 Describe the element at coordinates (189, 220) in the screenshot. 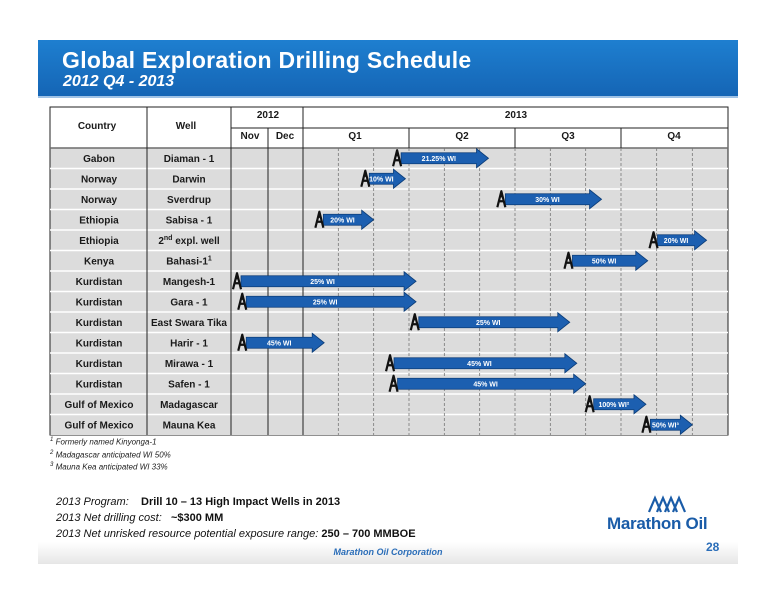

I see `row-well: Sabisa - 1` at that location.